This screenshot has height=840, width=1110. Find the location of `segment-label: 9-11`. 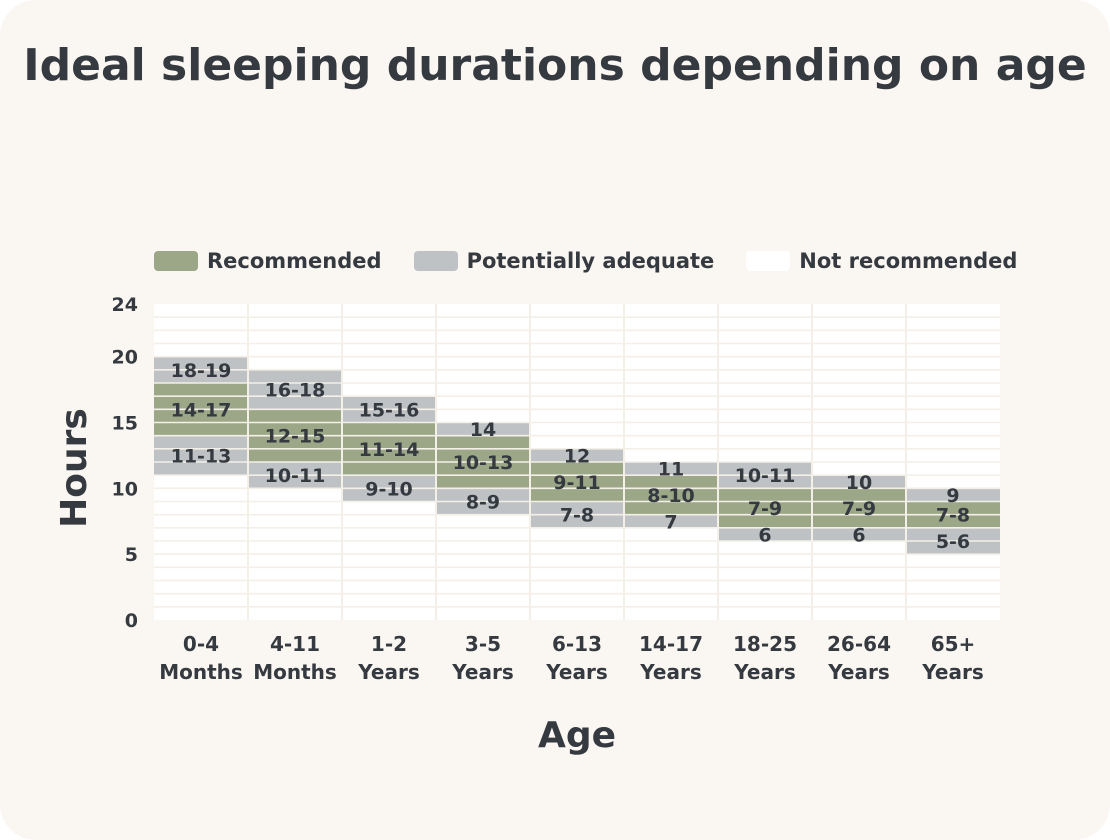

segment-label: 9-11 is located at coordinates (577, 483).